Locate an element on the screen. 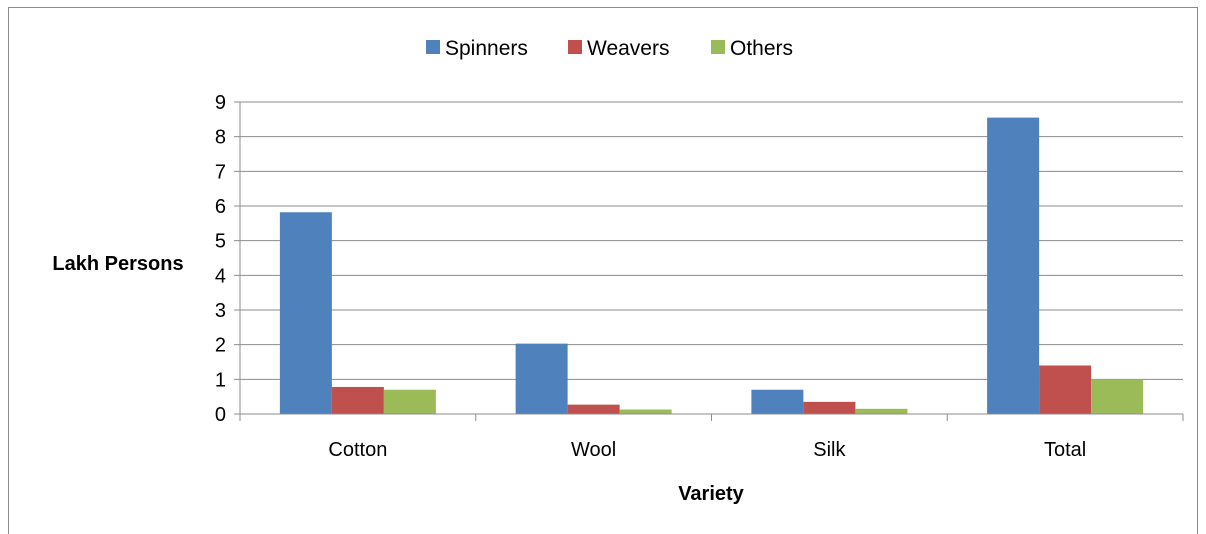  bar-weavers-total is located at coordinates (1065, 389).